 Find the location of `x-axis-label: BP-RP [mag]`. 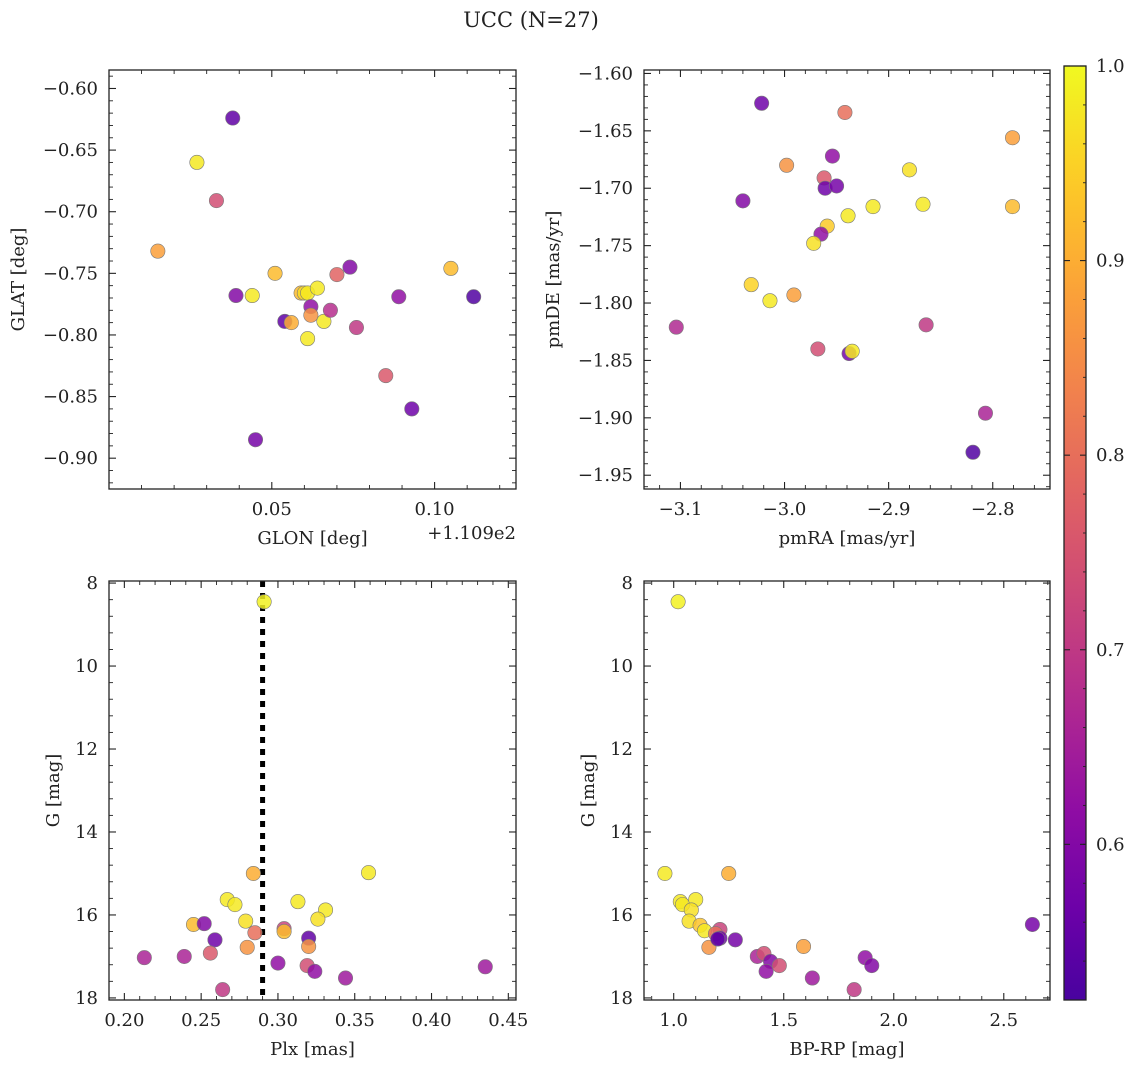

x-axis-label: BP-RP [mag] is located at coordinates (846, 1049).